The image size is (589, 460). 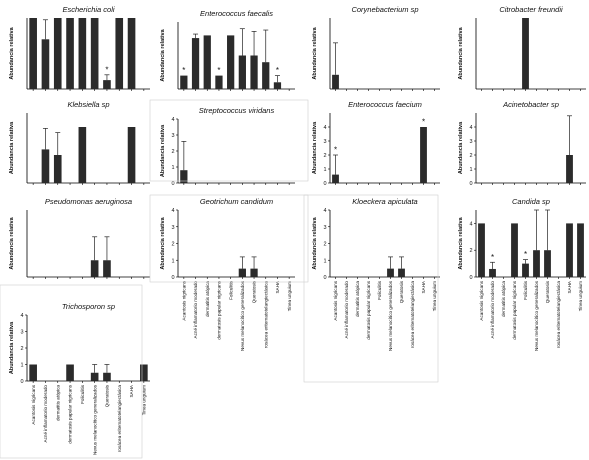 What do you see at coordinates (88, 201) in the screenshot?
I see `panel-title: Pseudomonas aeruginosa` at bounding box center [88, 201].